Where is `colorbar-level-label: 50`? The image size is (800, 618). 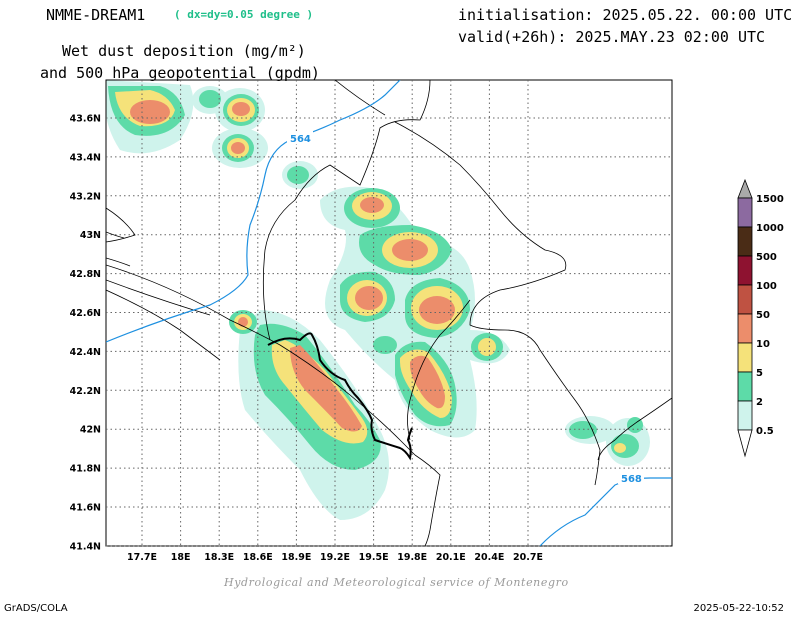
colorbar-level-label: 50 is located at coordinates (763, 315).